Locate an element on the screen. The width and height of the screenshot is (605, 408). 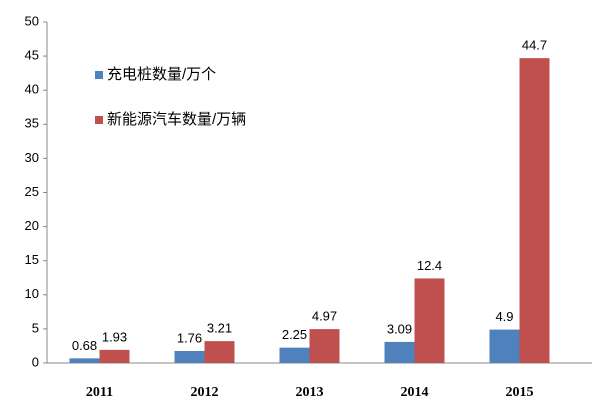
x-tick-label: 2013 is located at coordinates (310, 392).